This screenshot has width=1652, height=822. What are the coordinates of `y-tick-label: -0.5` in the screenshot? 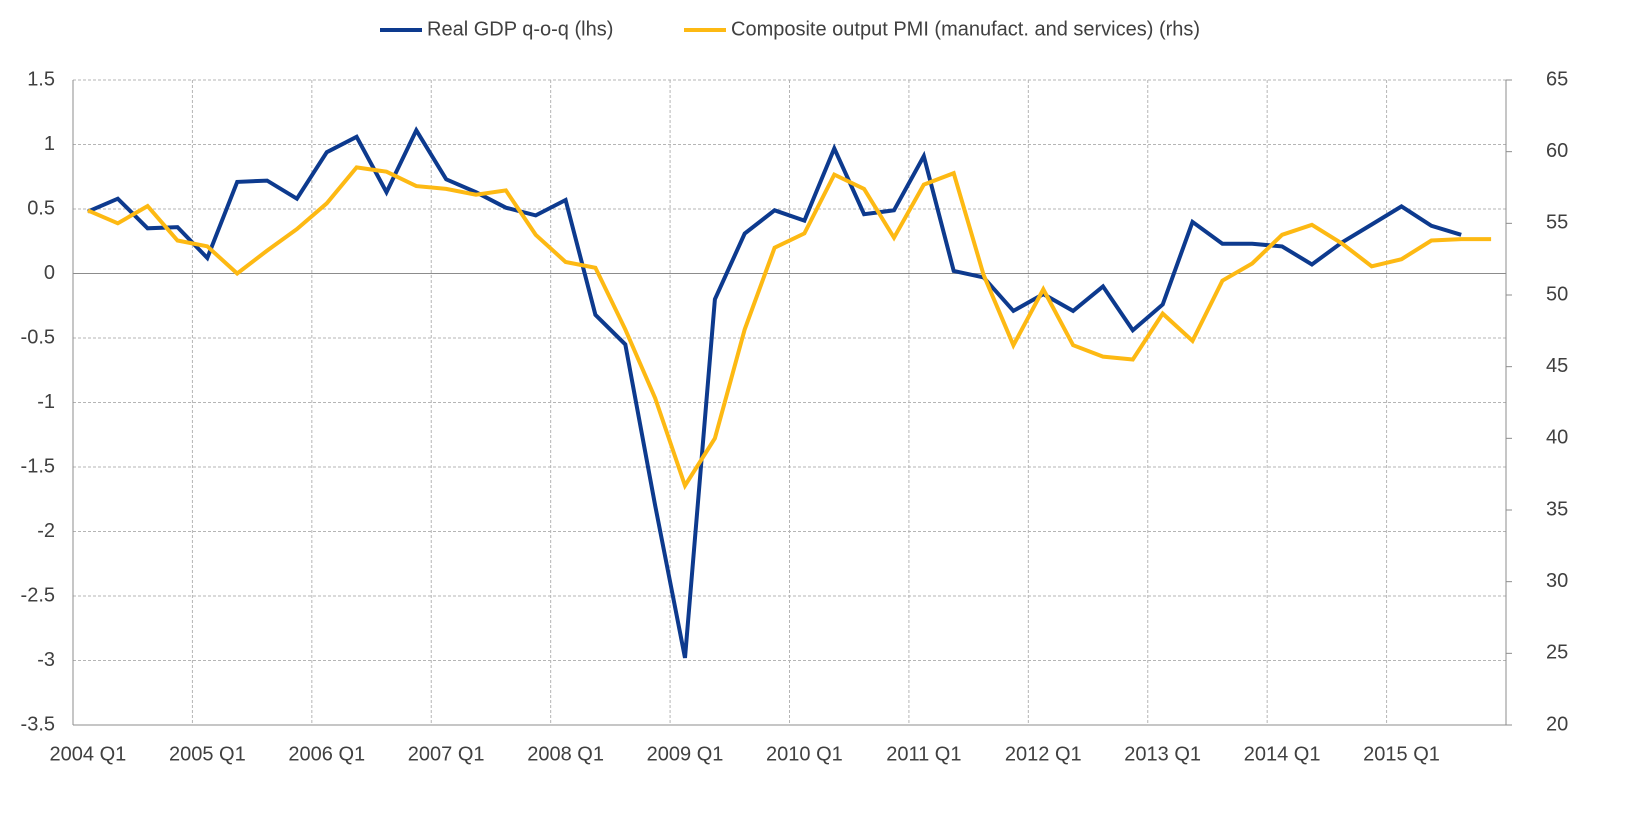 It's located at (38, 337).